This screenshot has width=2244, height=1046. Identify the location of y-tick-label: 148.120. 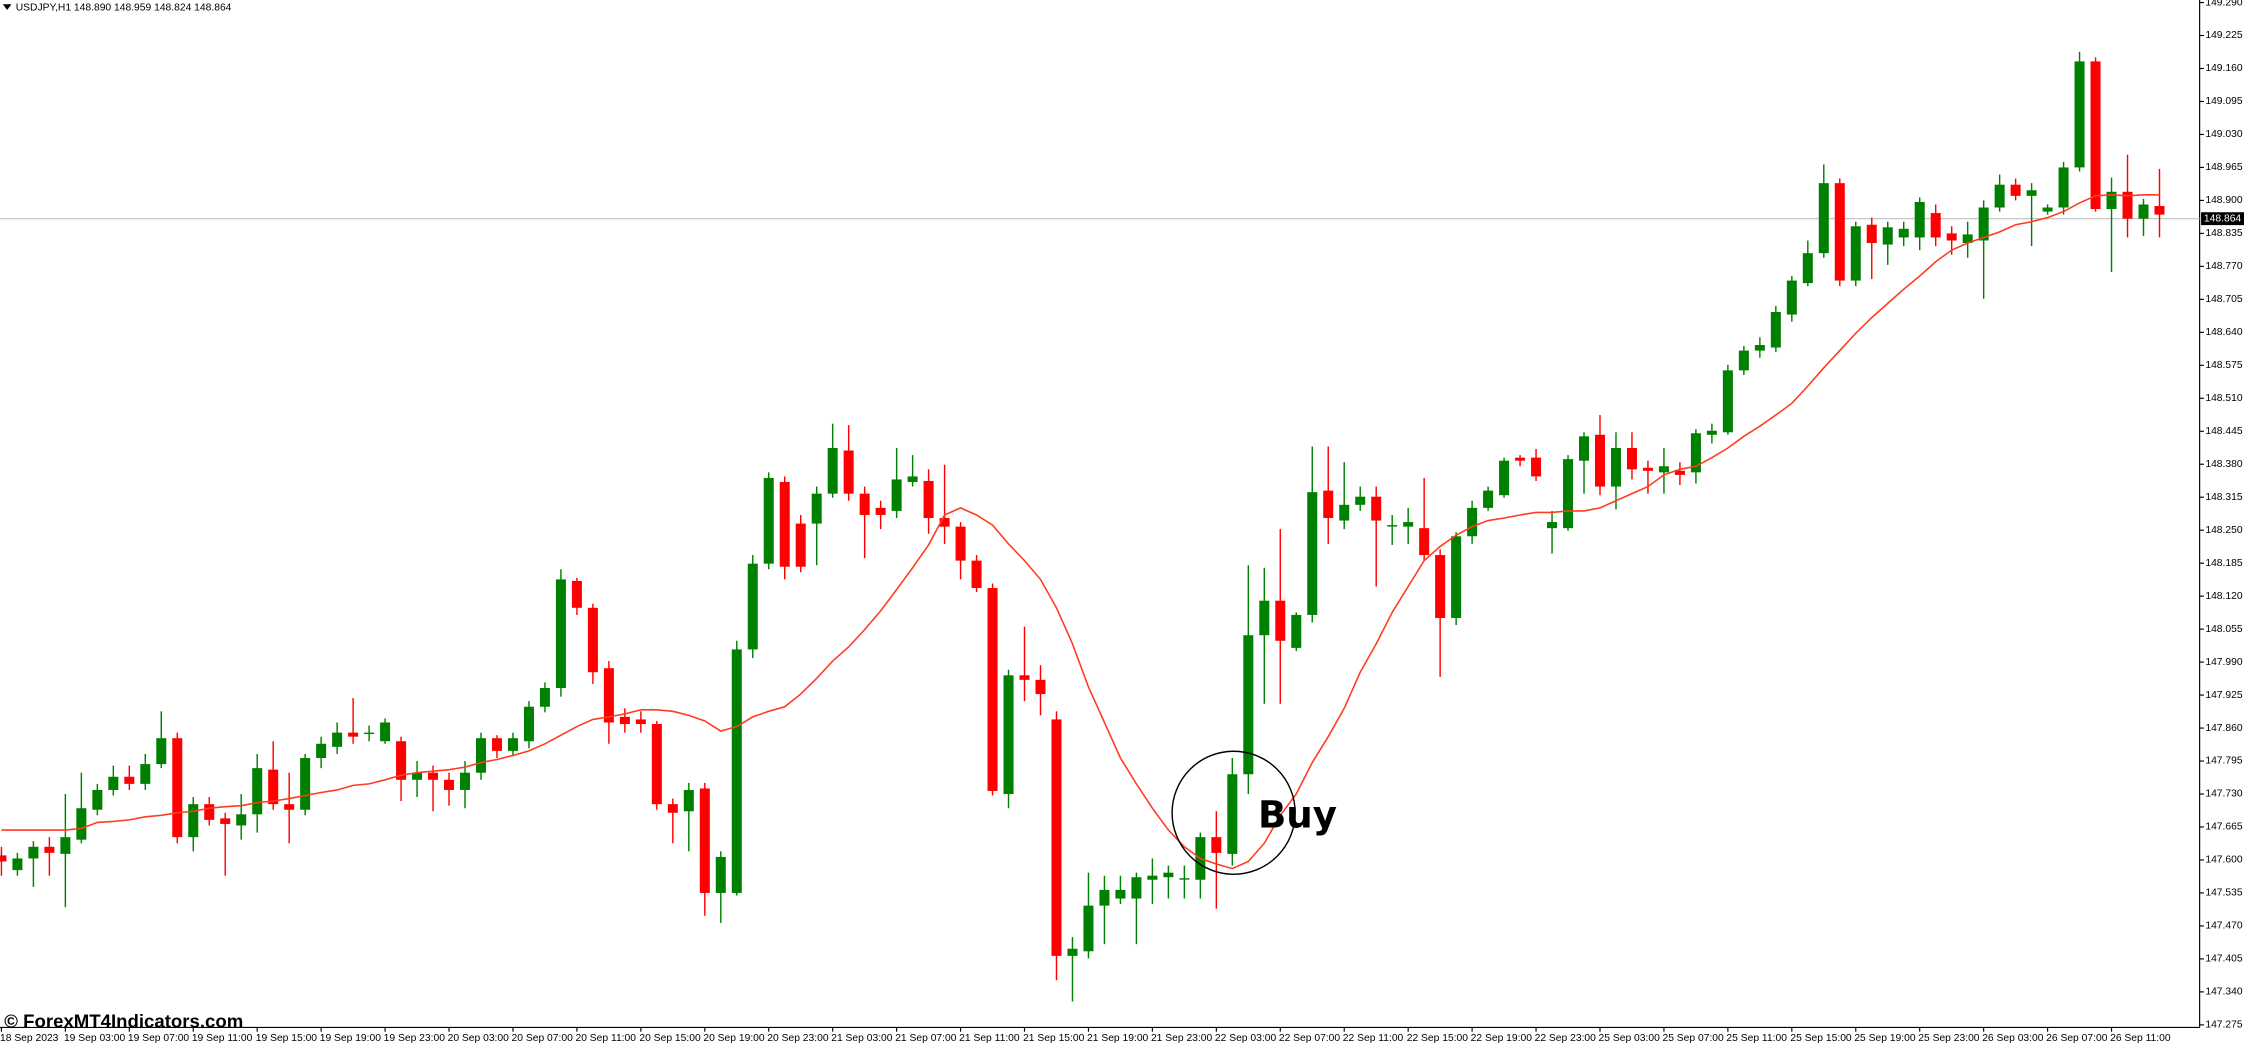
(2223, 596).